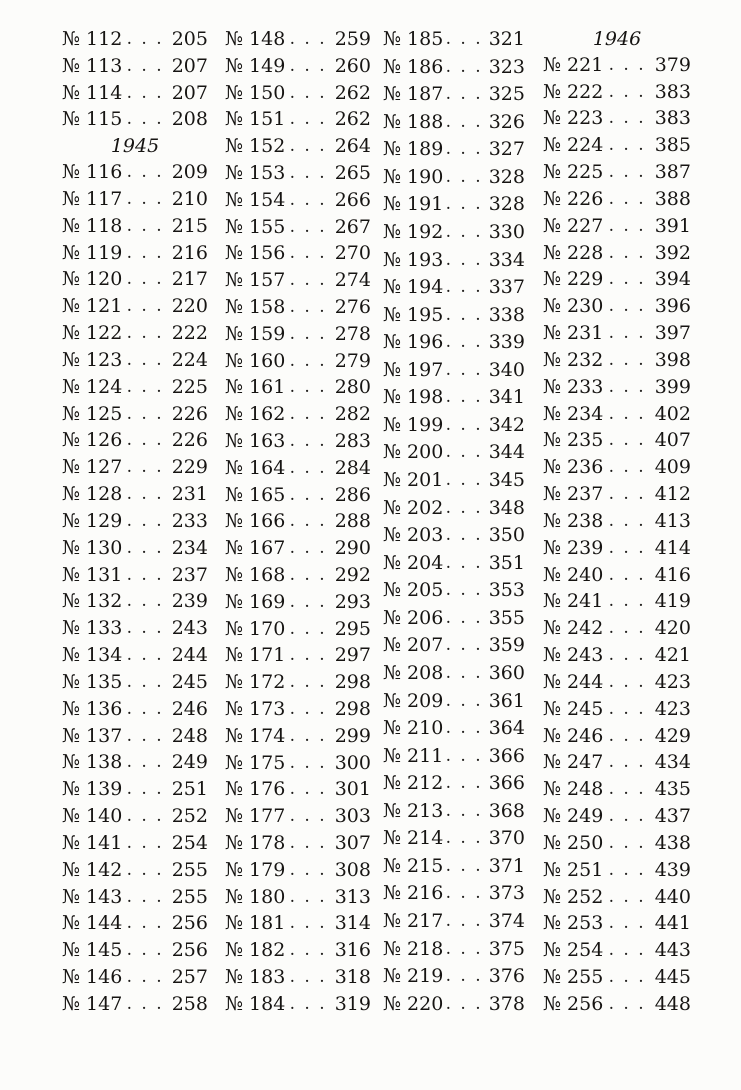 The width and height of the screenshot is (741, 1090). What do you see at coordinates (92, 762) in the screenshot?
I see `entry-number: № 138` at bounding box center [92, 762].